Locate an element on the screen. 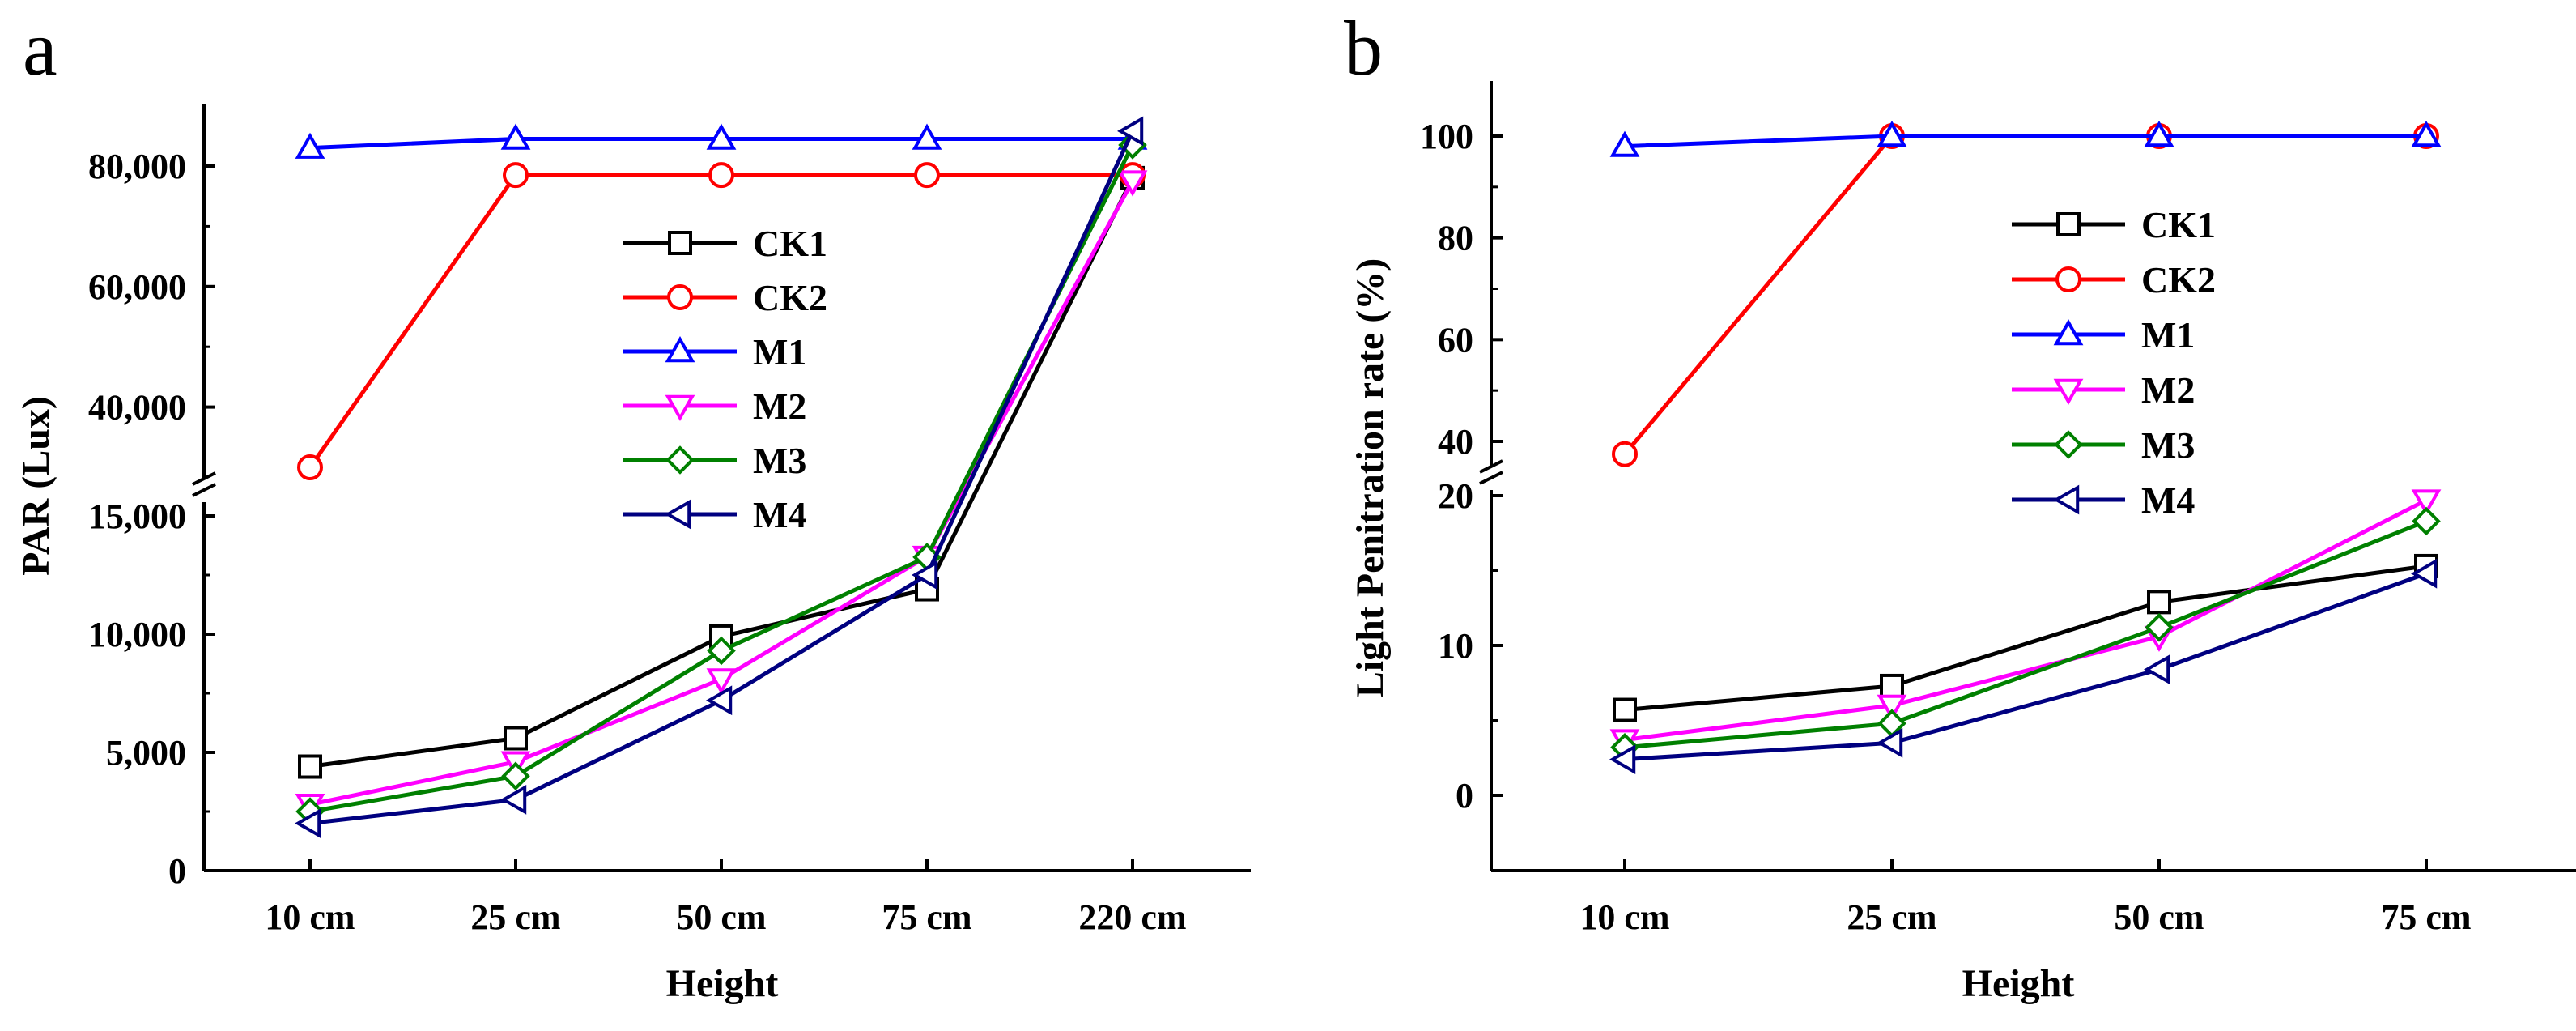 The width and height of the screenshot is (2576, 1031). panel-a-x-ticks: 10 cm 25 cm 50 cm 75 cm 220 cm is located at coordinates (726, 898).